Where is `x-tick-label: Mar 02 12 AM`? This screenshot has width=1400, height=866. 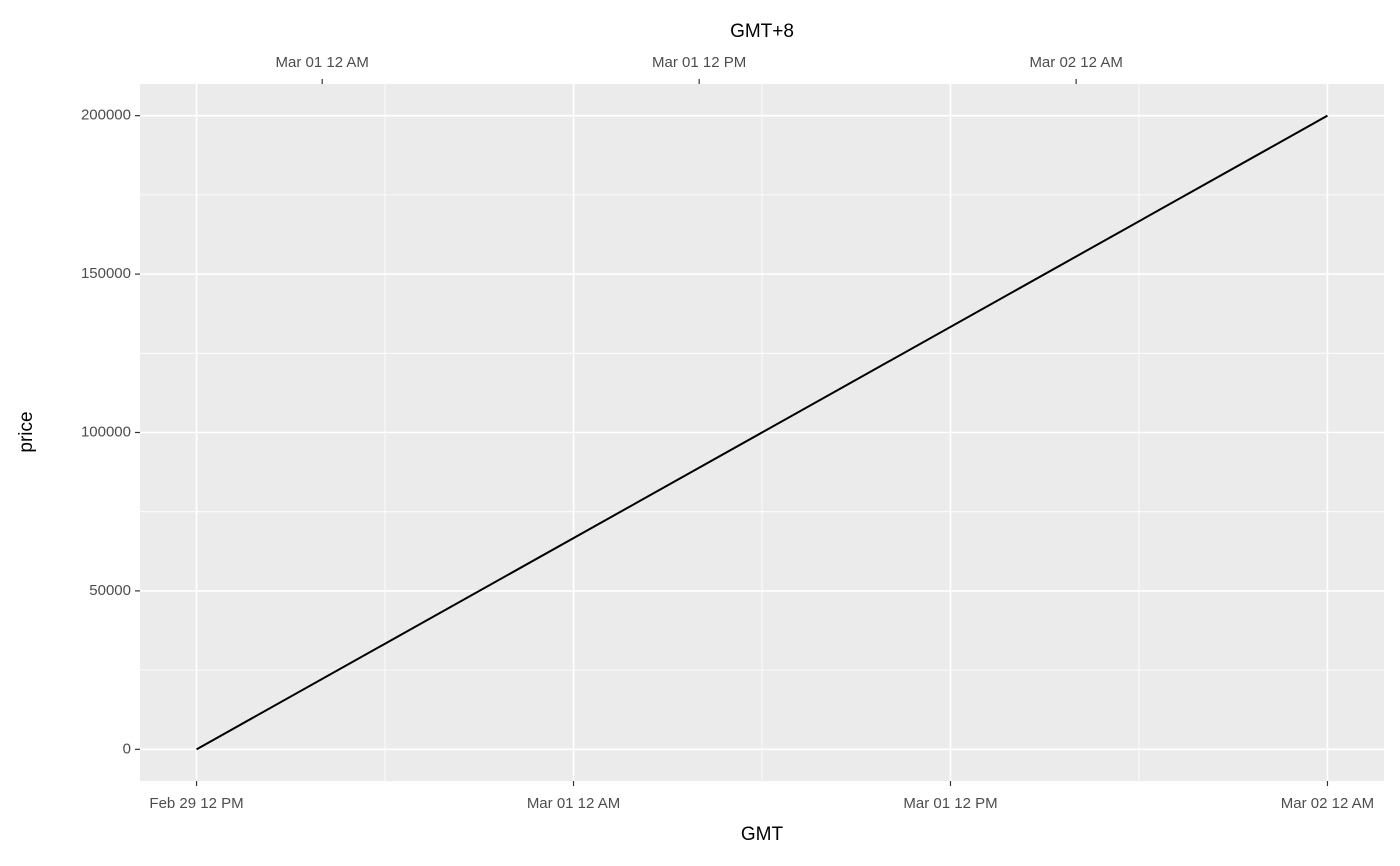
x-tick-label: Mar 02 12 AM is located at coordinates (1327, 803).